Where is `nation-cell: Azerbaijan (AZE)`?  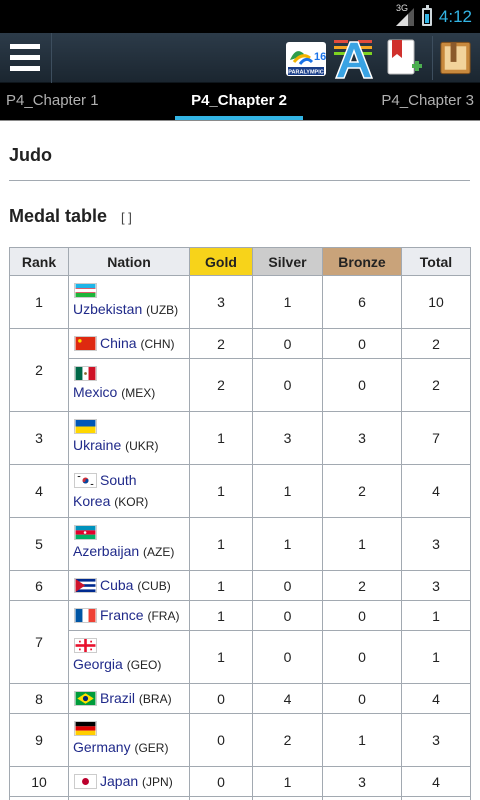
nation-cell: Azerbaijan (AZE) is located at coordinates (129, 544).